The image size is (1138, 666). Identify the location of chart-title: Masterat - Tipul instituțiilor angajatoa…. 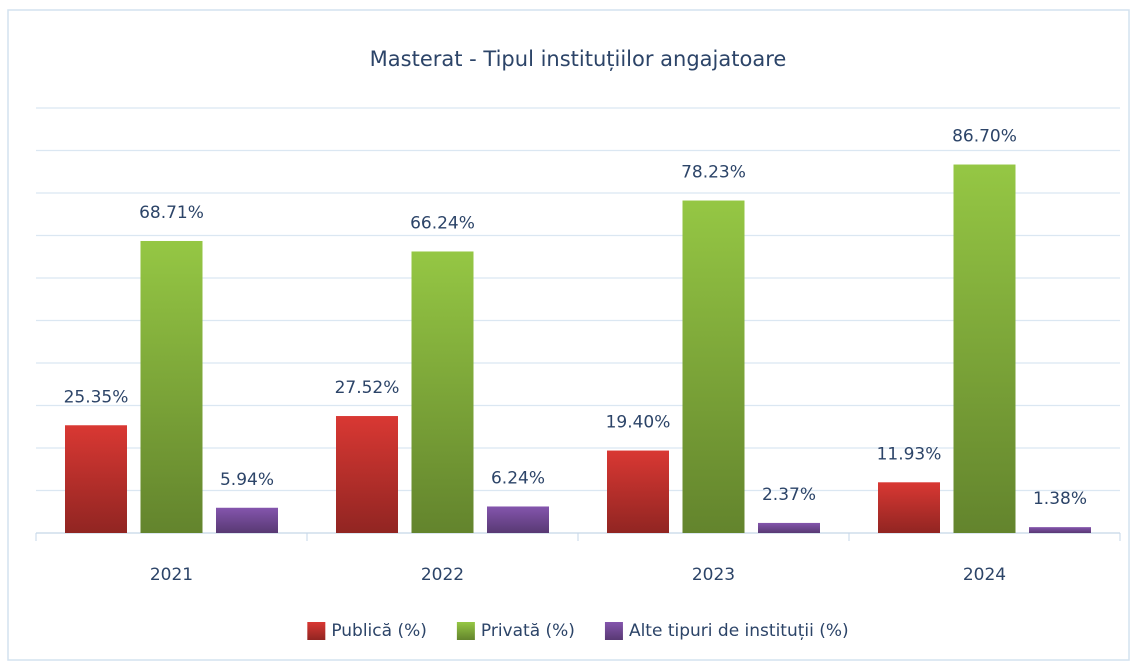
(578, 59).